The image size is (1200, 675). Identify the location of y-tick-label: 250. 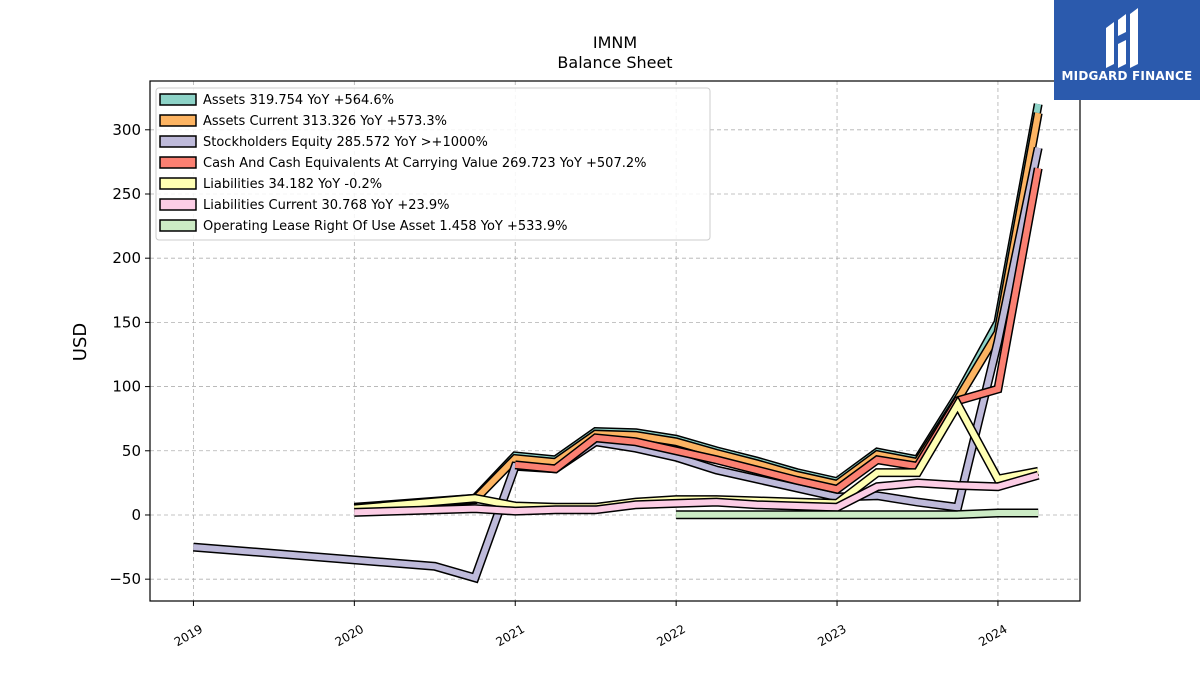
(126, 194).